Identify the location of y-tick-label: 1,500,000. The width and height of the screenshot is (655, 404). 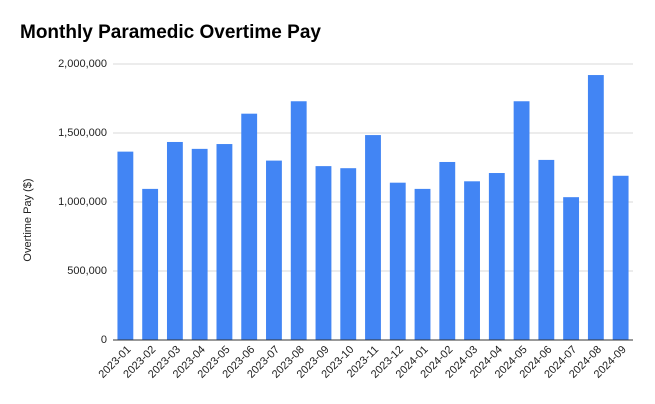
(82, 133).